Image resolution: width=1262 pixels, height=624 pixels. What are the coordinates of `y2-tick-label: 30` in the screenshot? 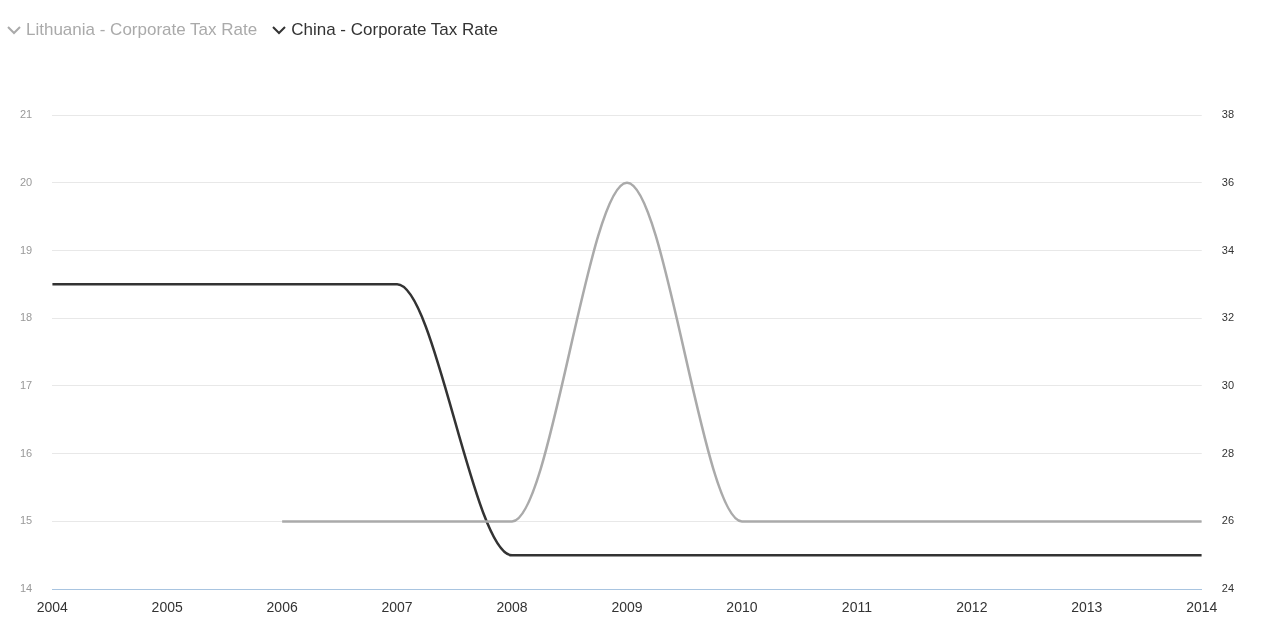 It's located at (1228, 385).